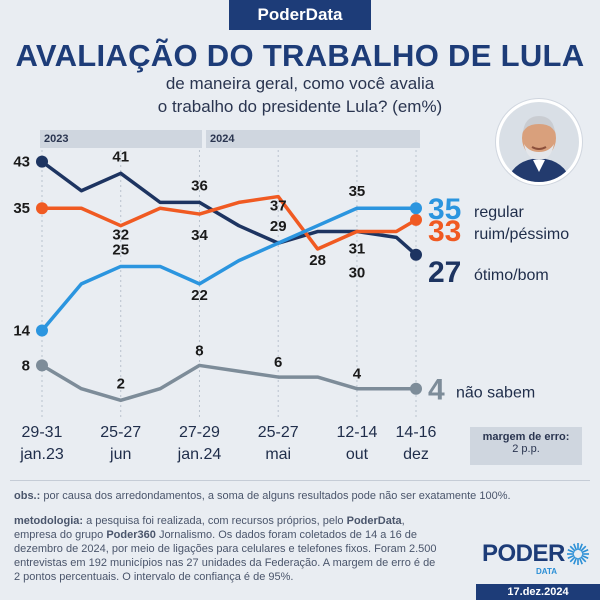  I want to click on brand-header: PoderData, so click(300, 15).